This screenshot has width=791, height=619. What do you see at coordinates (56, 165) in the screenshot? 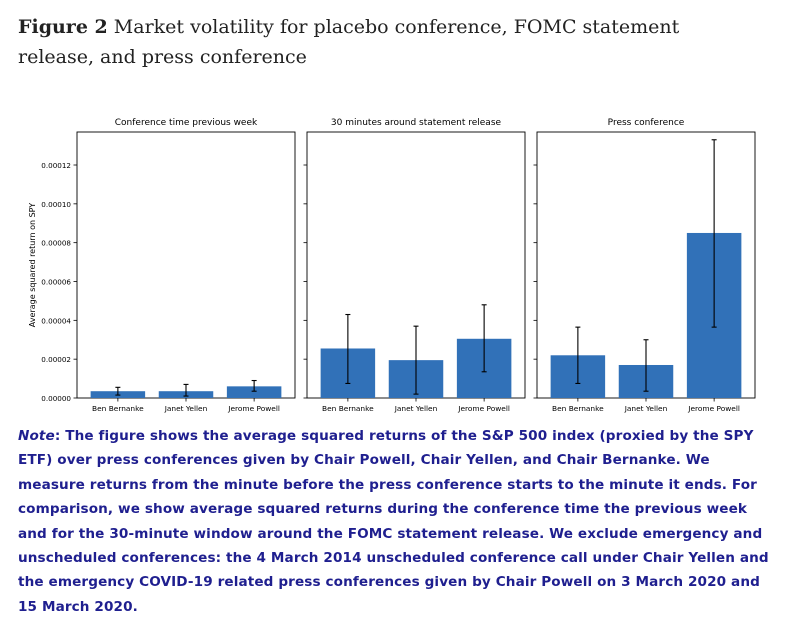
I see `y-tick-label: 0.00012` at bounding box center [56, 165].